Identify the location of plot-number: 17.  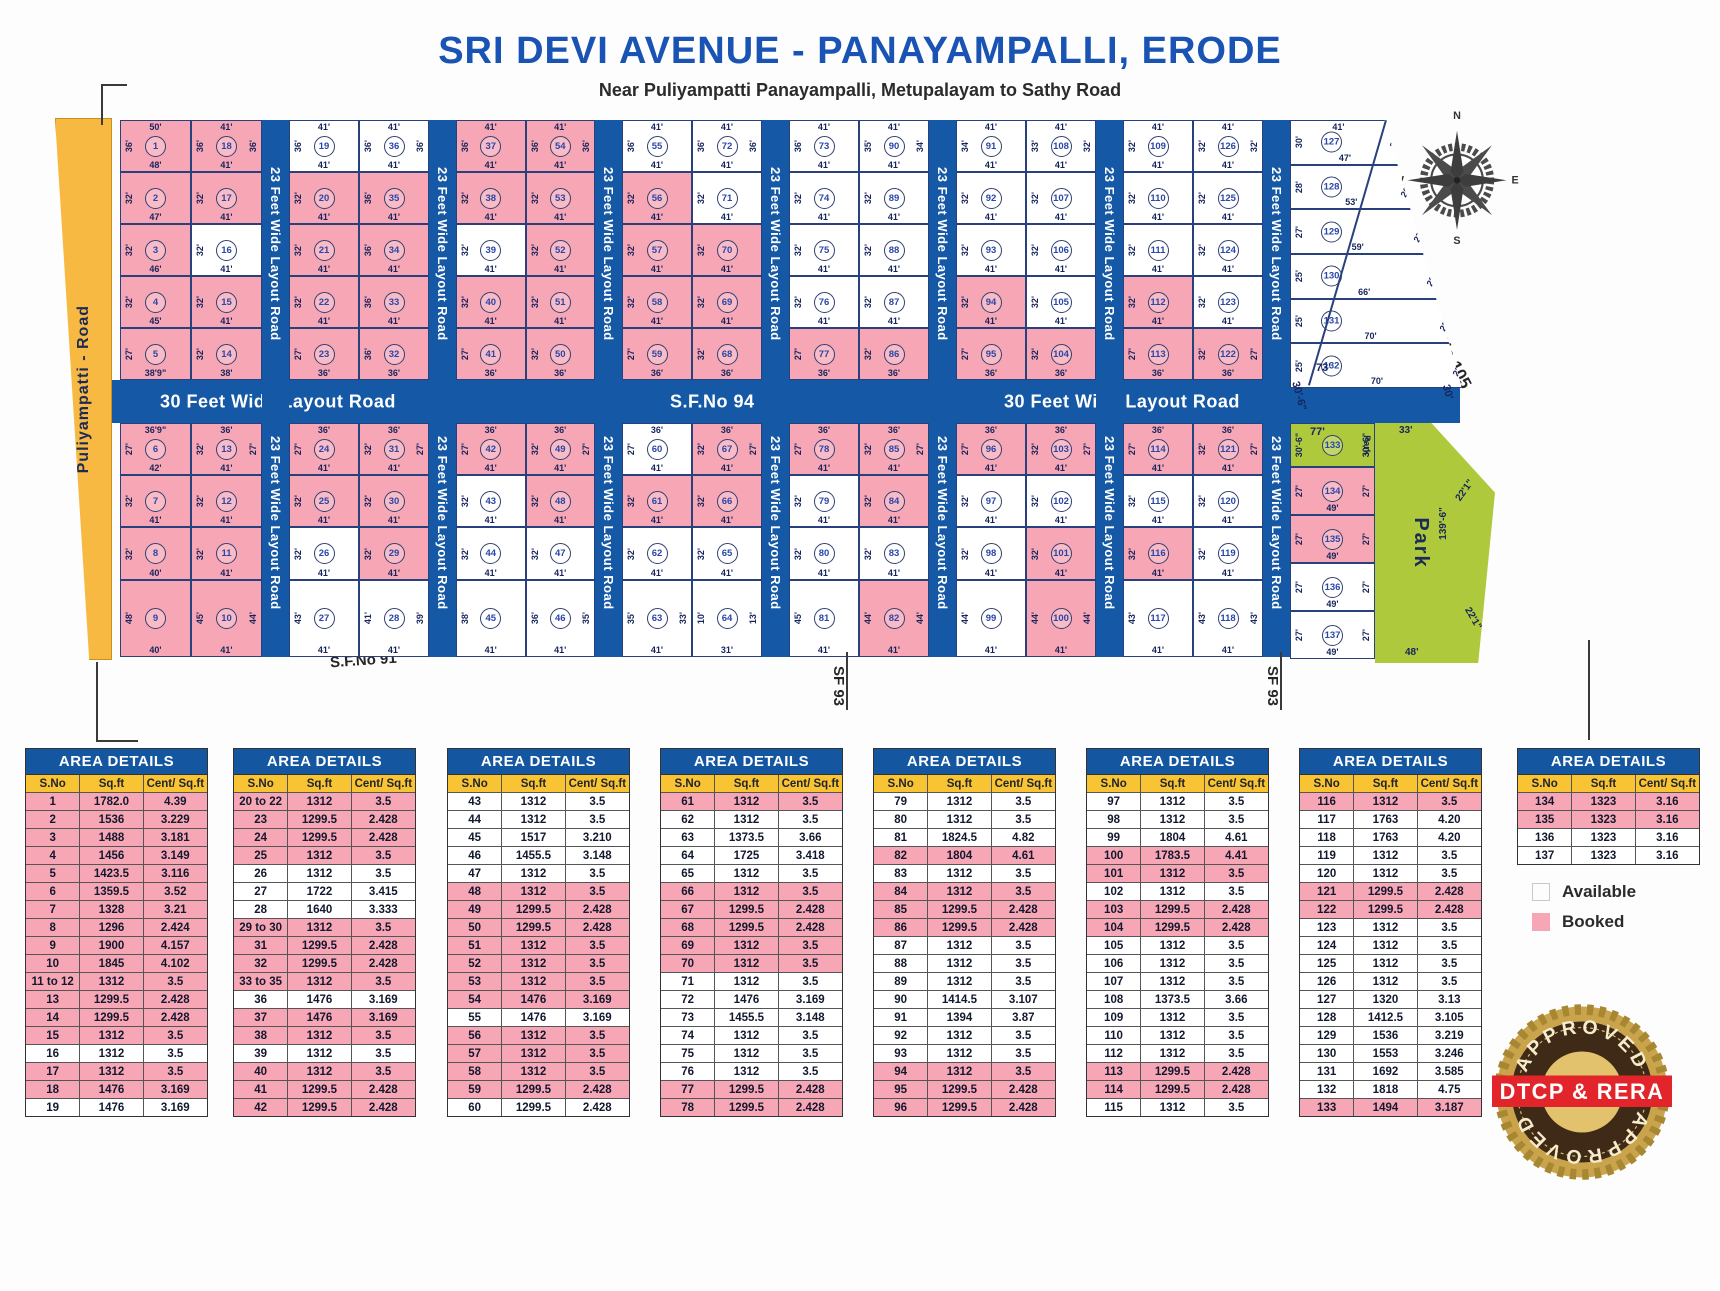
(226, 198).